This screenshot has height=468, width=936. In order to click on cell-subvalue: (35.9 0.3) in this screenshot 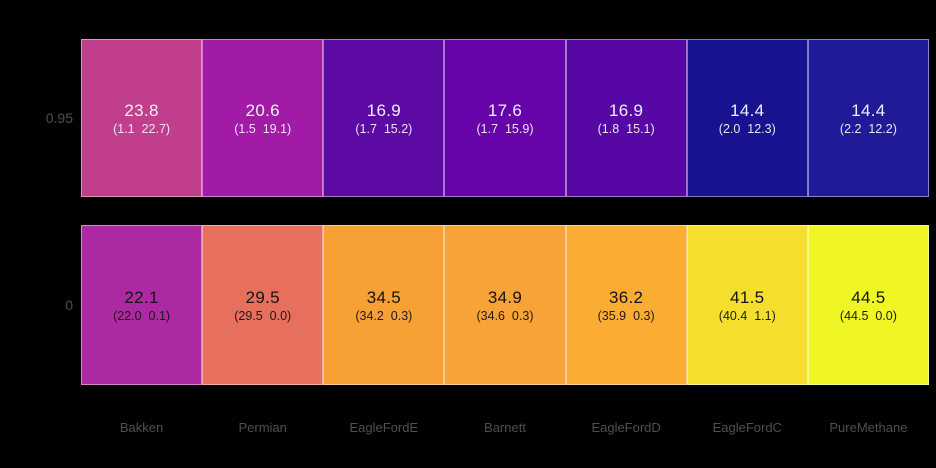, I will do `click(626, 315)`.